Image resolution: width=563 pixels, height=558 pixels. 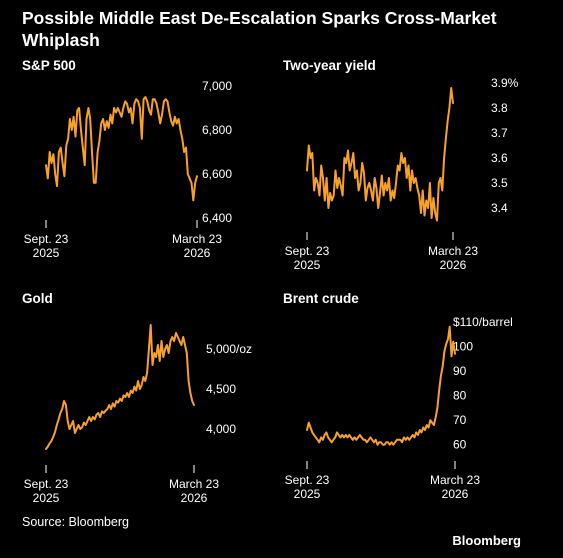 What do you see at coordinates (221, 429) in the screenshot?
I see `gold-ytick-label-0: 4,000` at bounding box center [221, 429].